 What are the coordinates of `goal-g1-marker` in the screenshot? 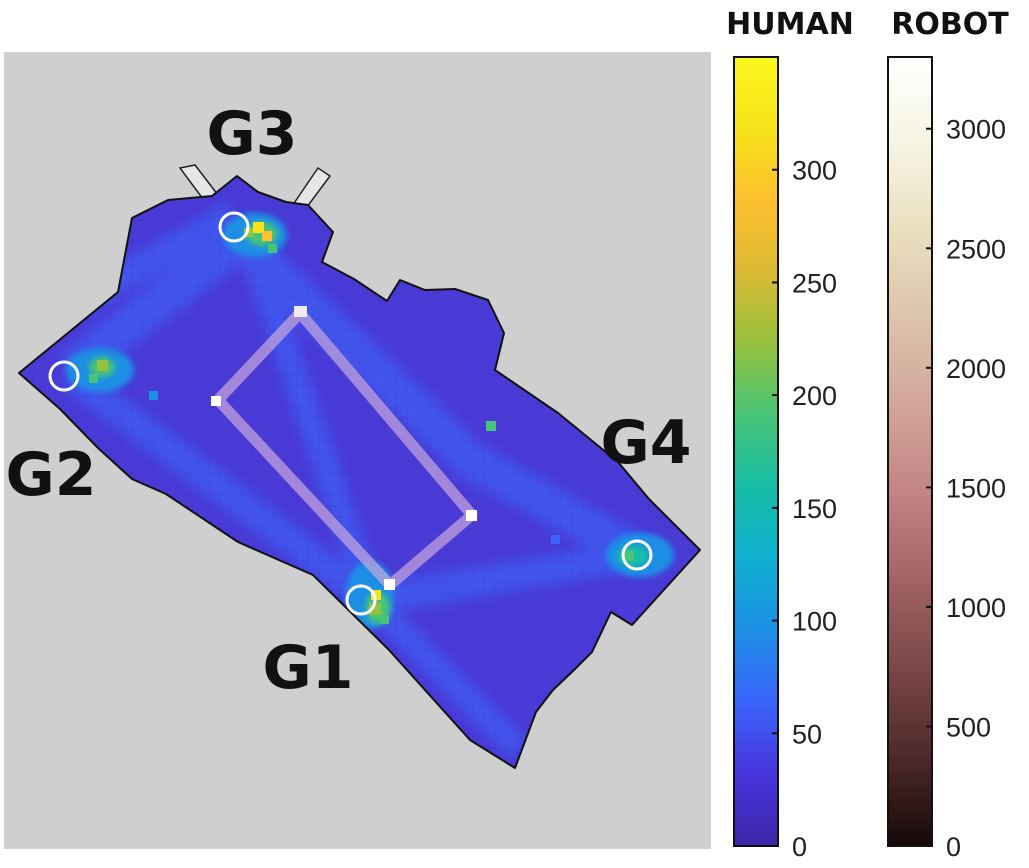 It's located at (361, 600).